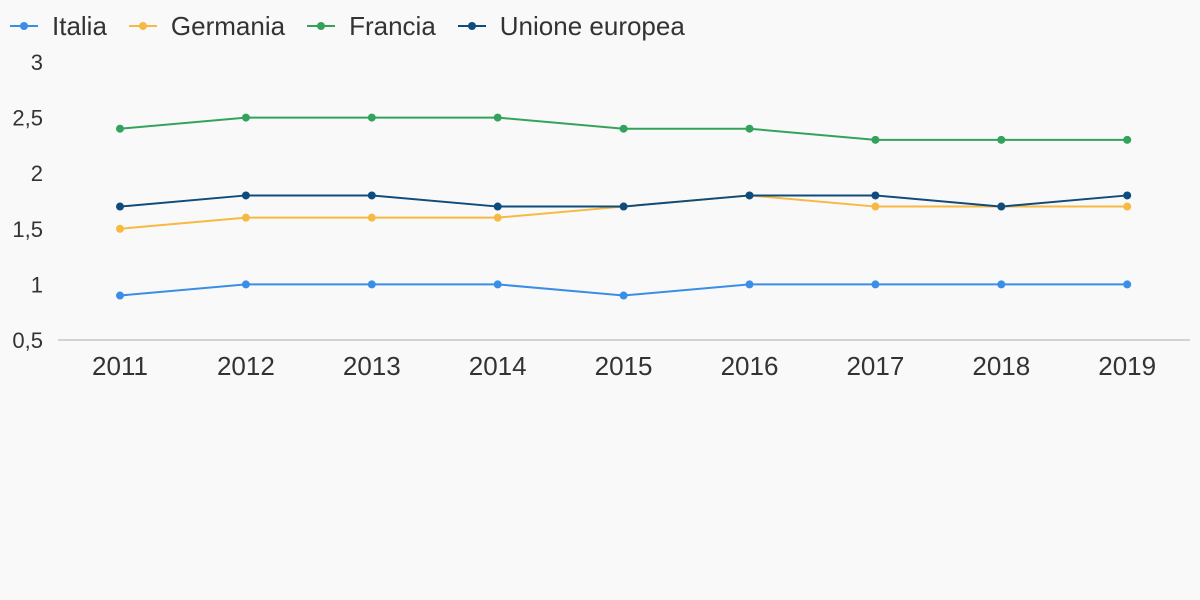 The image size is (1200, 600). What do you see at coordinates (37, 284) in the screenshot?
I see `y-tick-label: 1` at bounding box center [37, 284].